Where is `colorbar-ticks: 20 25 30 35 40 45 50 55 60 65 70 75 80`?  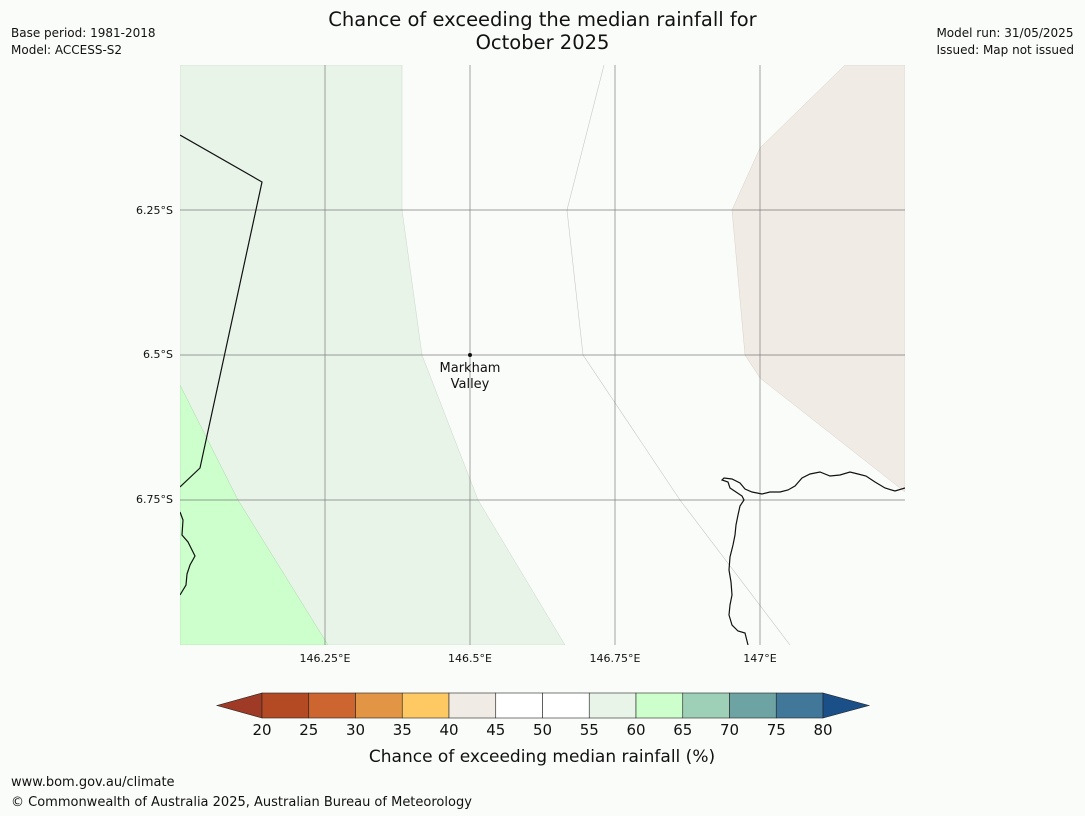 colorbar-ticks: 20 25 30 35 40 45 50 55 60 65 70 75 80 is located at coordinates (542, 730).